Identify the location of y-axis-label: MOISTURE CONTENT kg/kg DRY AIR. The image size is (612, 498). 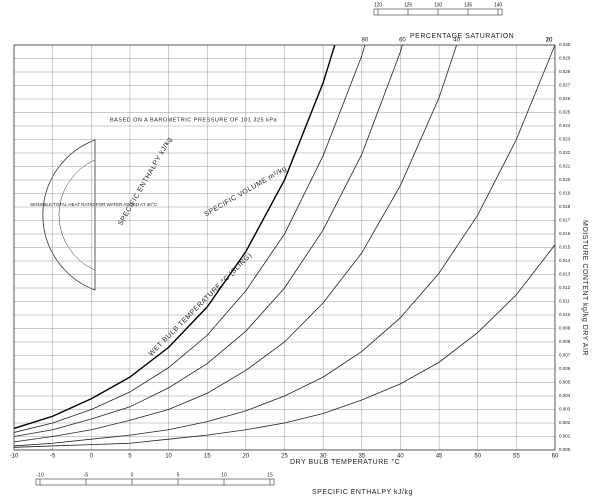
(584, 288).